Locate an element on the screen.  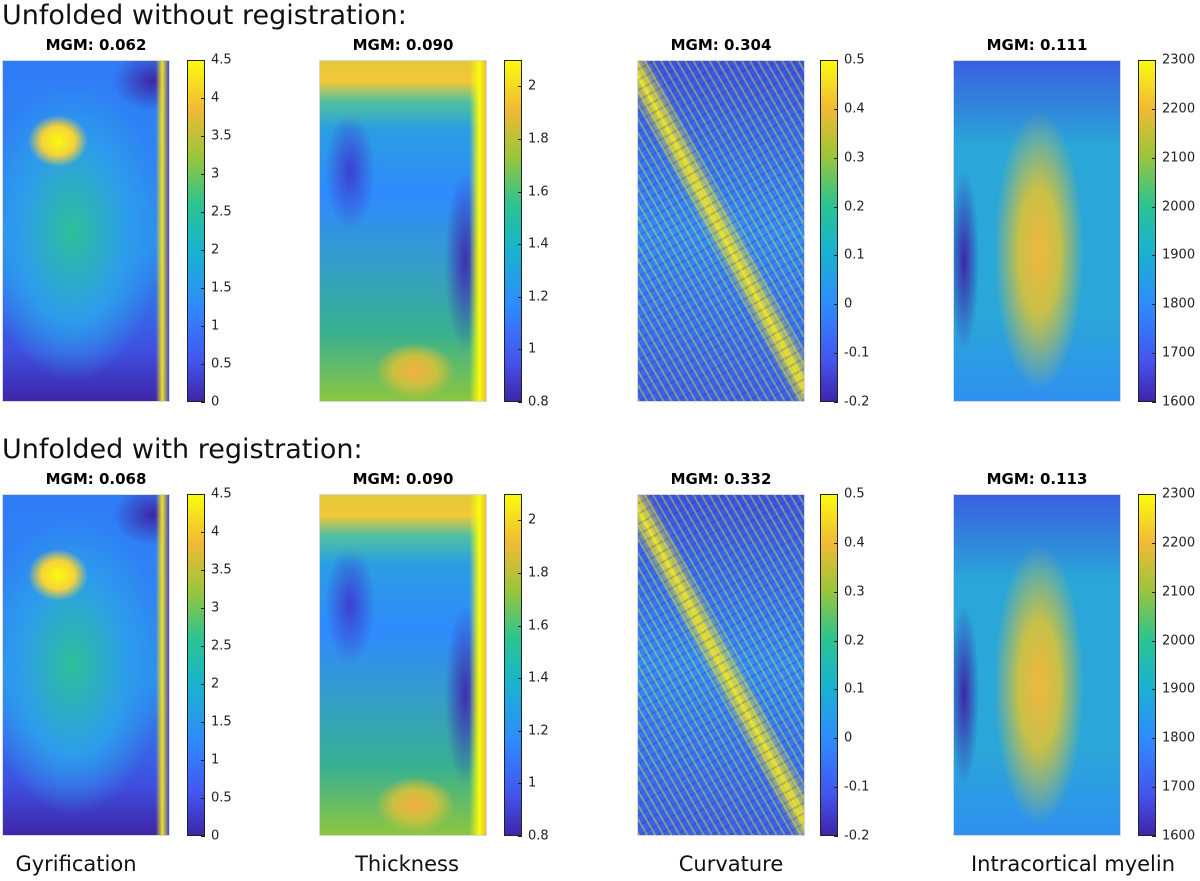
colorbar-tick-label: 1.8 is located at coordinates (538, 573).